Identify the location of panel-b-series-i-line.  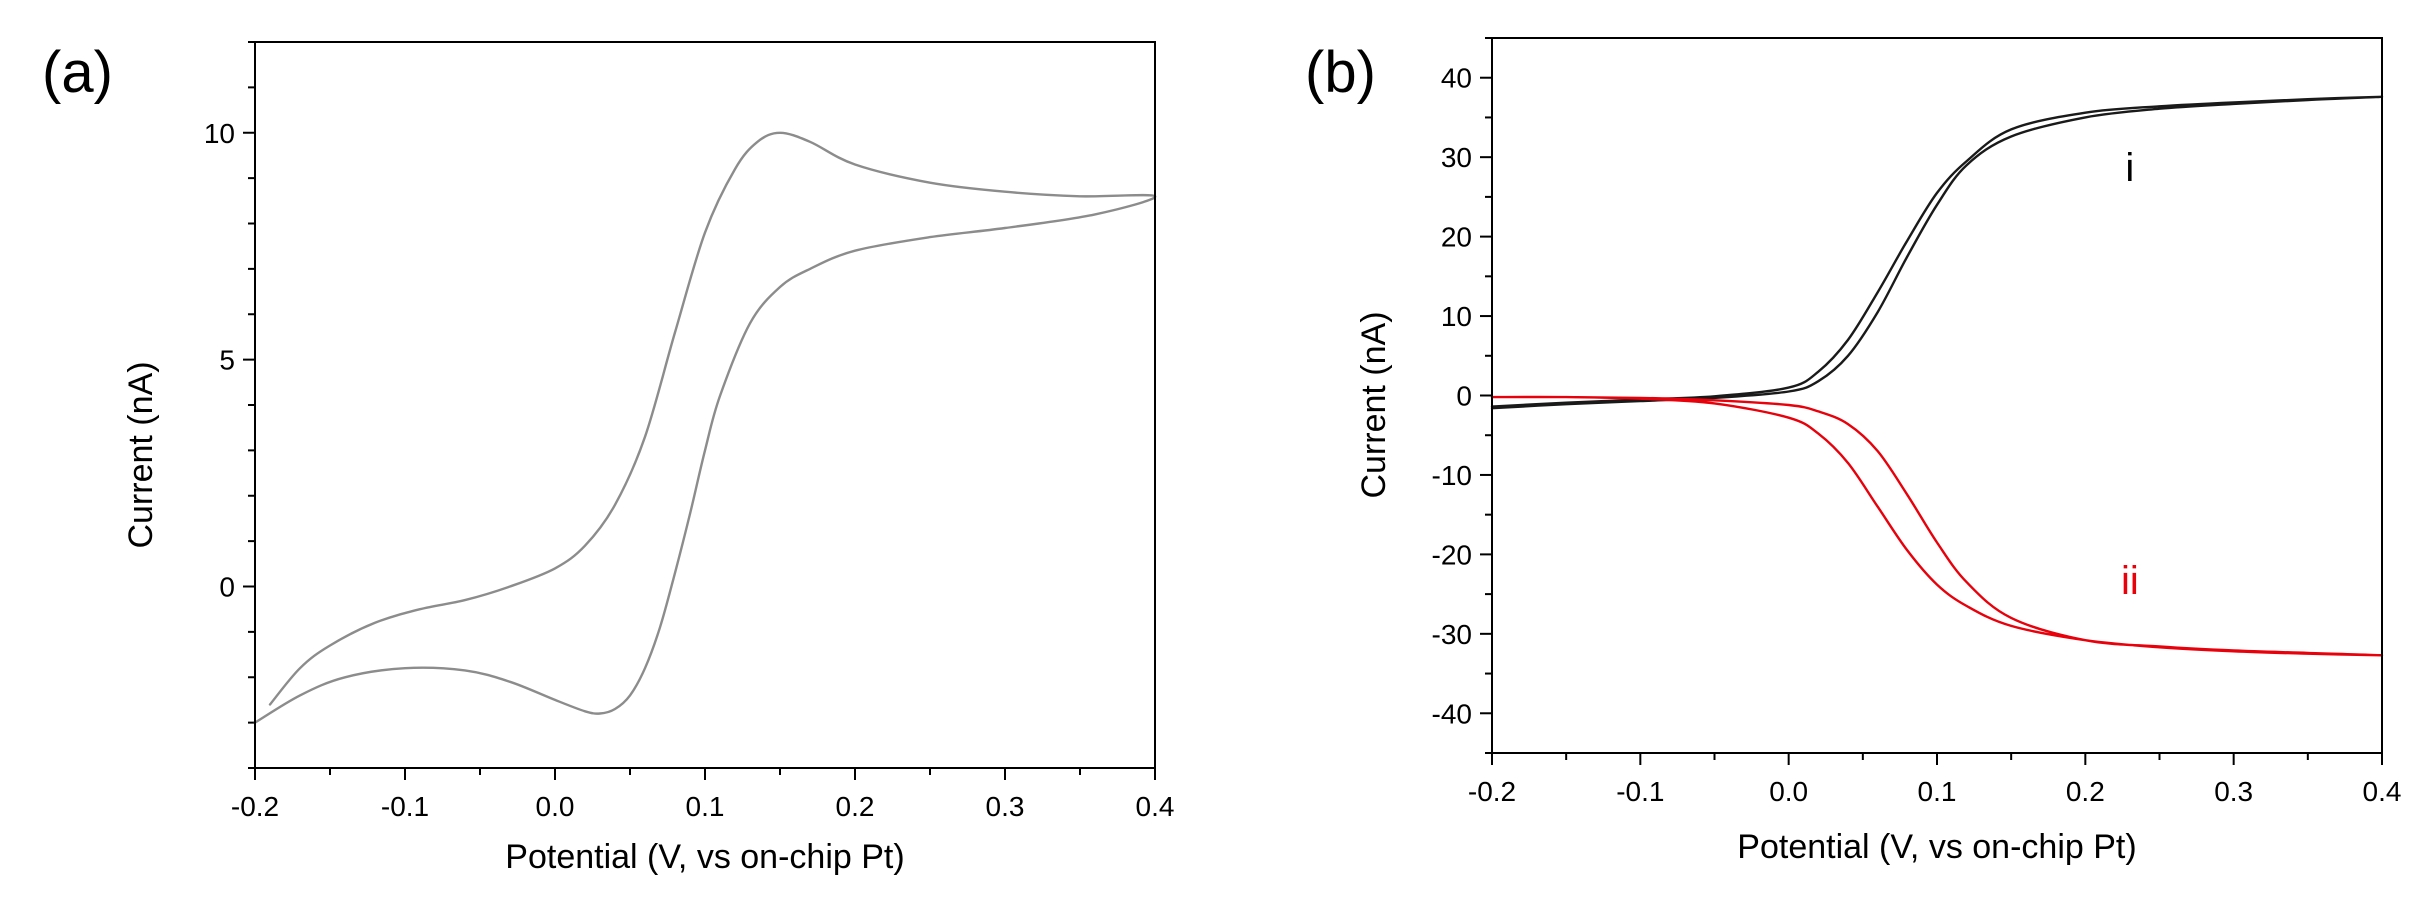
(1937, 252).